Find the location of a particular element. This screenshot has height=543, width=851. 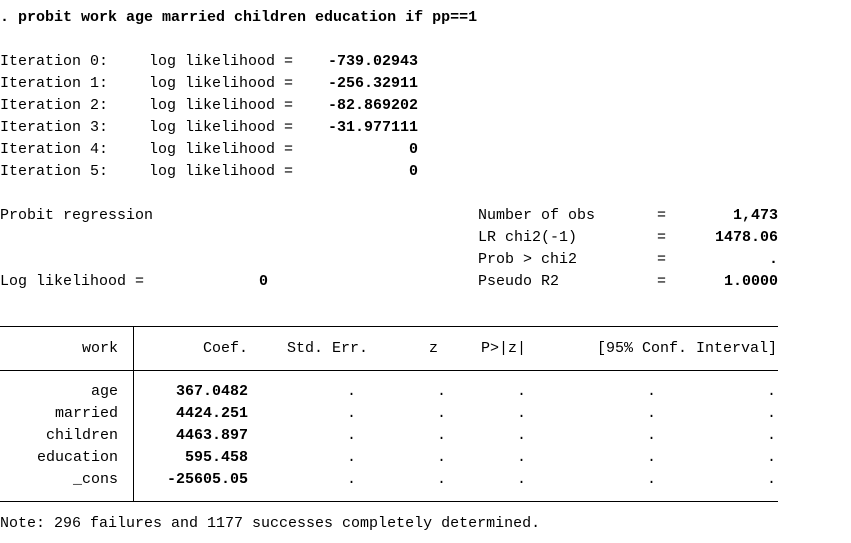

var-name: children is located at coordinates (81, 435).